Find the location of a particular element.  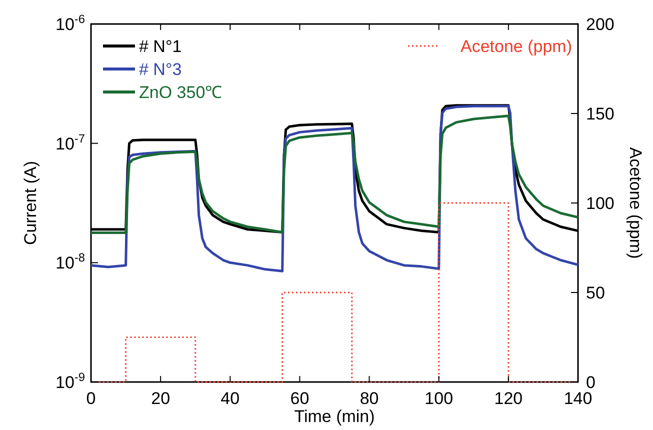

y2-tick-label: 100 is located at coordinates (600, 203).